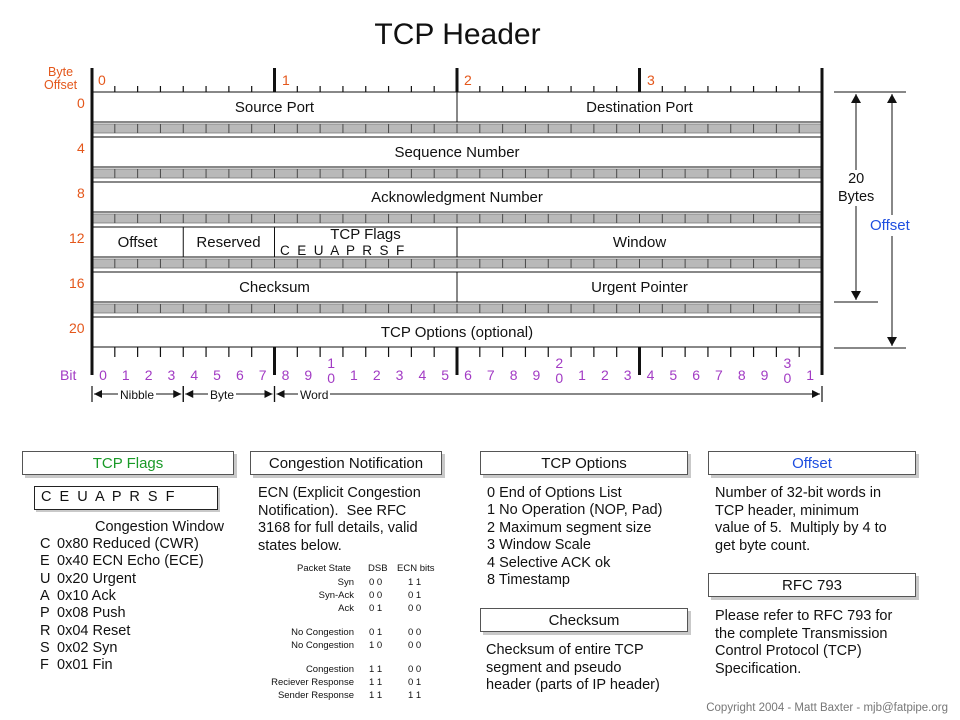 The height and width of the screenshot is (720, 960). Describe the element at coordinates (68, 375) in the screenshot. I see `bit-label: Bit` at that location.